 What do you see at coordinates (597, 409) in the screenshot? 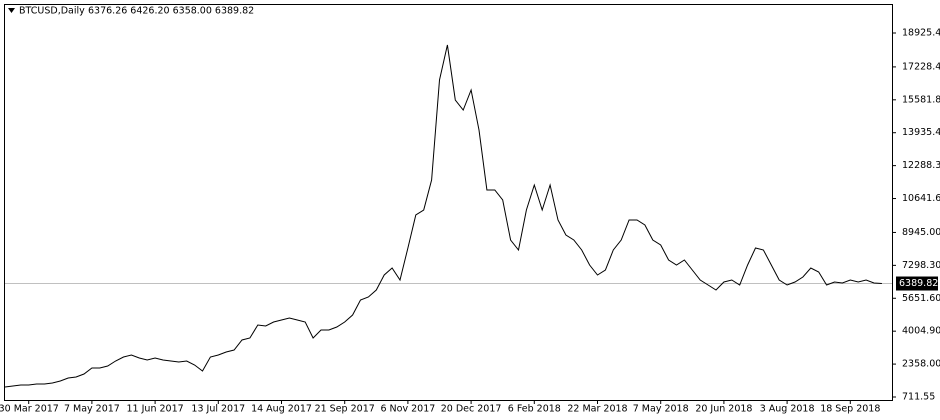
I see `x-tick-label: 22 Mar 2018` at bounding box center [597, 409].